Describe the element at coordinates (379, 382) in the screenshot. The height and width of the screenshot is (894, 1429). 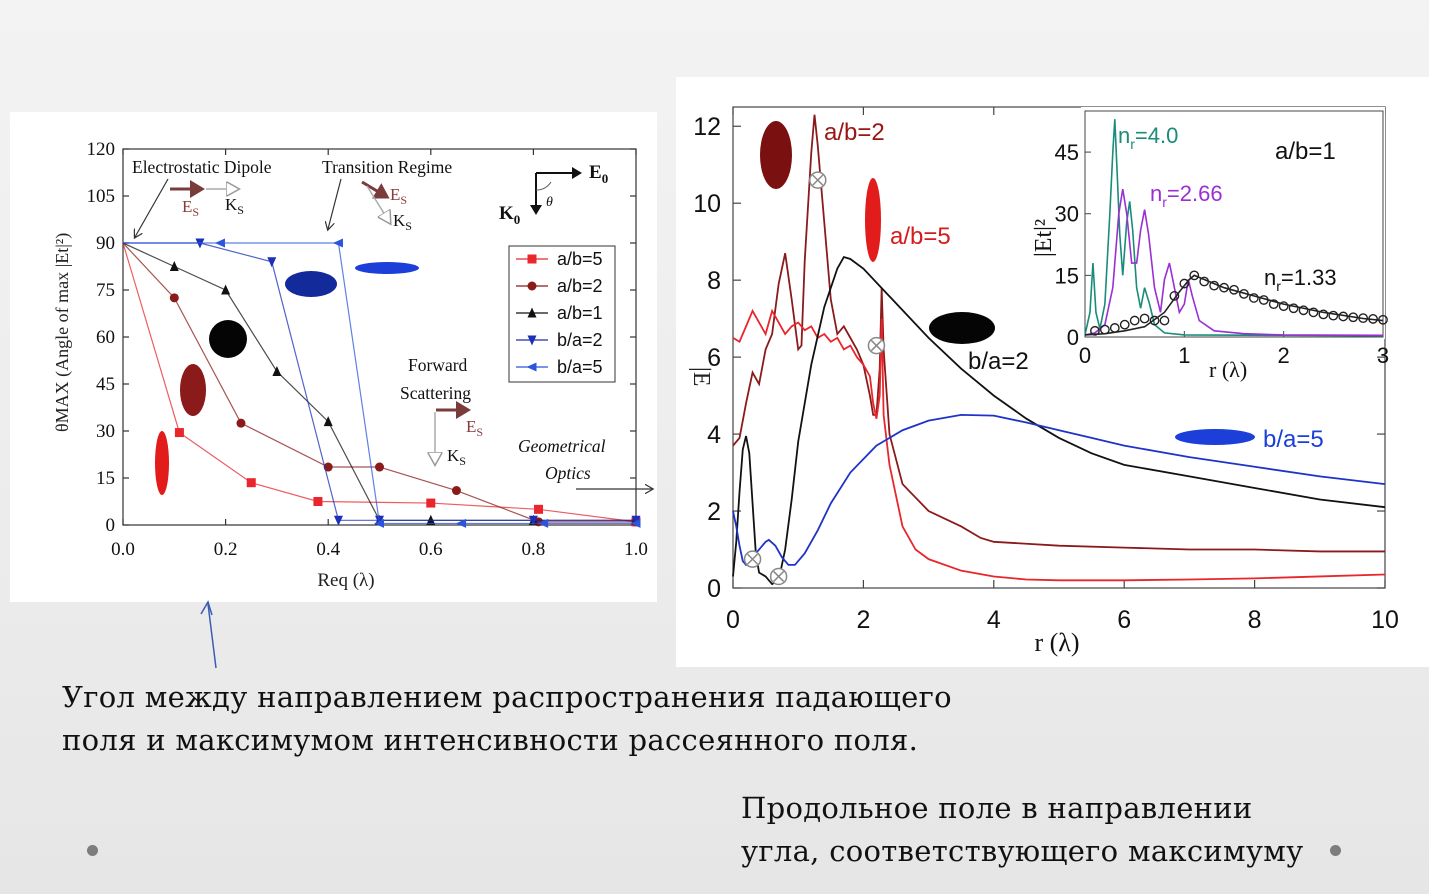
I see `left-series-line-ab2` at that location.